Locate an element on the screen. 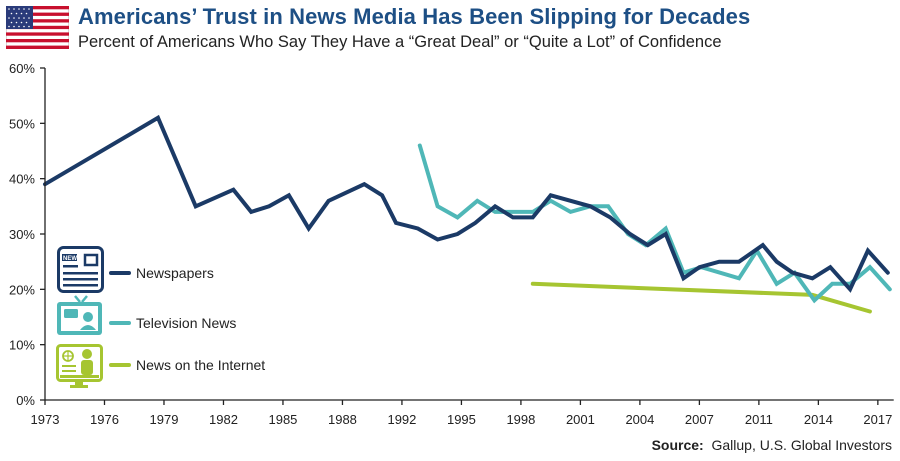  legend-label-internet: News on the Internet is located at coordinates (200, 365).